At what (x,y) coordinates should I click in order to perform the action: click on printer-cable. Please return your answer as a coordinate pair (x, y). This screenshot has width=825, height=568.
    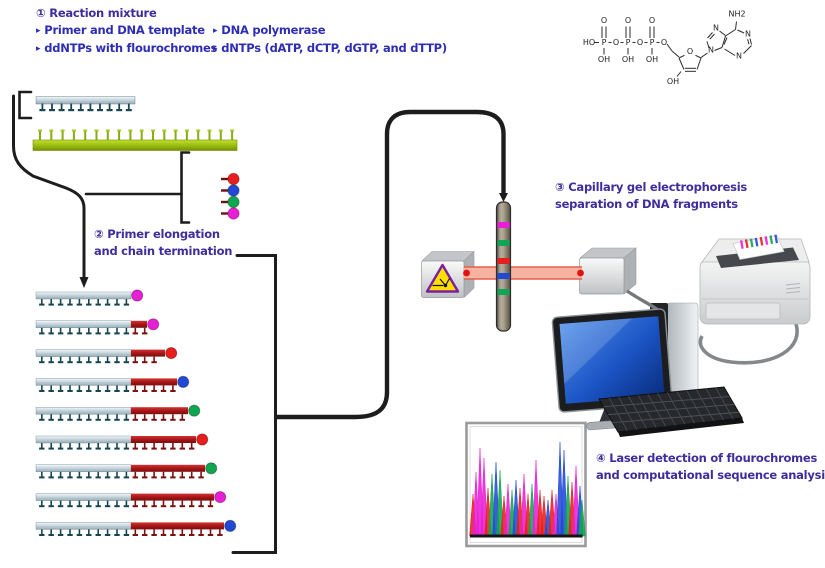
    Looking at the image, I should click on (748, 342).